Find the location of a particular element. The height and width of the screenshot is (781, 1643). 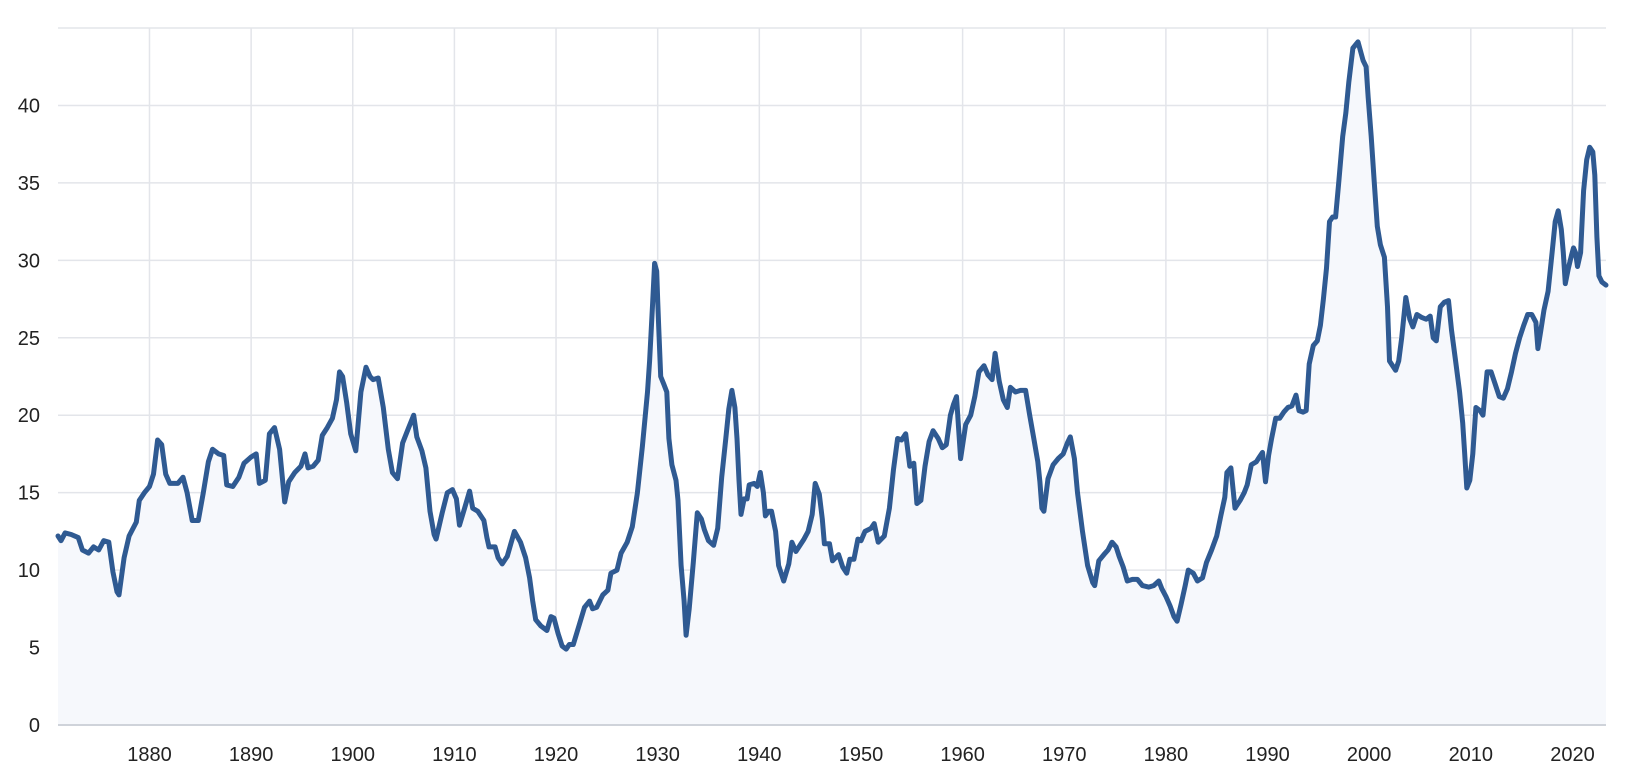

x-tick-label: 1940 is located at coordinates (759, 755).